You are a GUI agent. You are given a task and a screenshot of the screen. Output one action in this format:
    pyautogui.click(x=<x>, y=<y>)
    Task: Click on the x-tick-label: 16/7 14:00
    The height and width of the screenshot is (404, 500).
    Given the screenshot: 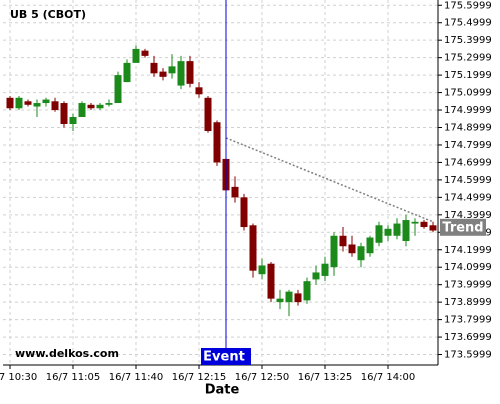 What is the action you would take?
    pyautogui.click(x=388, y=377)
    